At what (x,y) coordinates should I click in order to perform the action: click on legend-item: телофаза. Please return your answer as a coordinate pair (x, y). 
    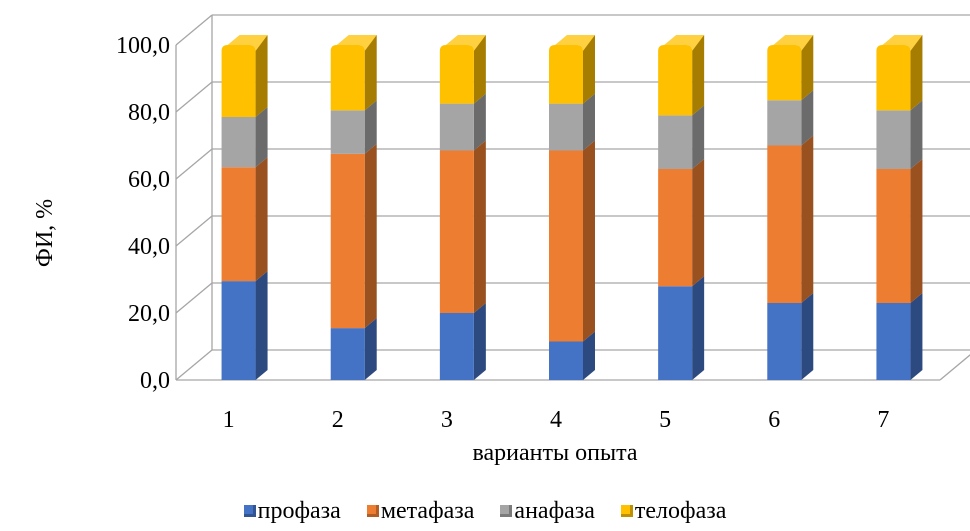
    Looking at the image, I should click on (673, 511).